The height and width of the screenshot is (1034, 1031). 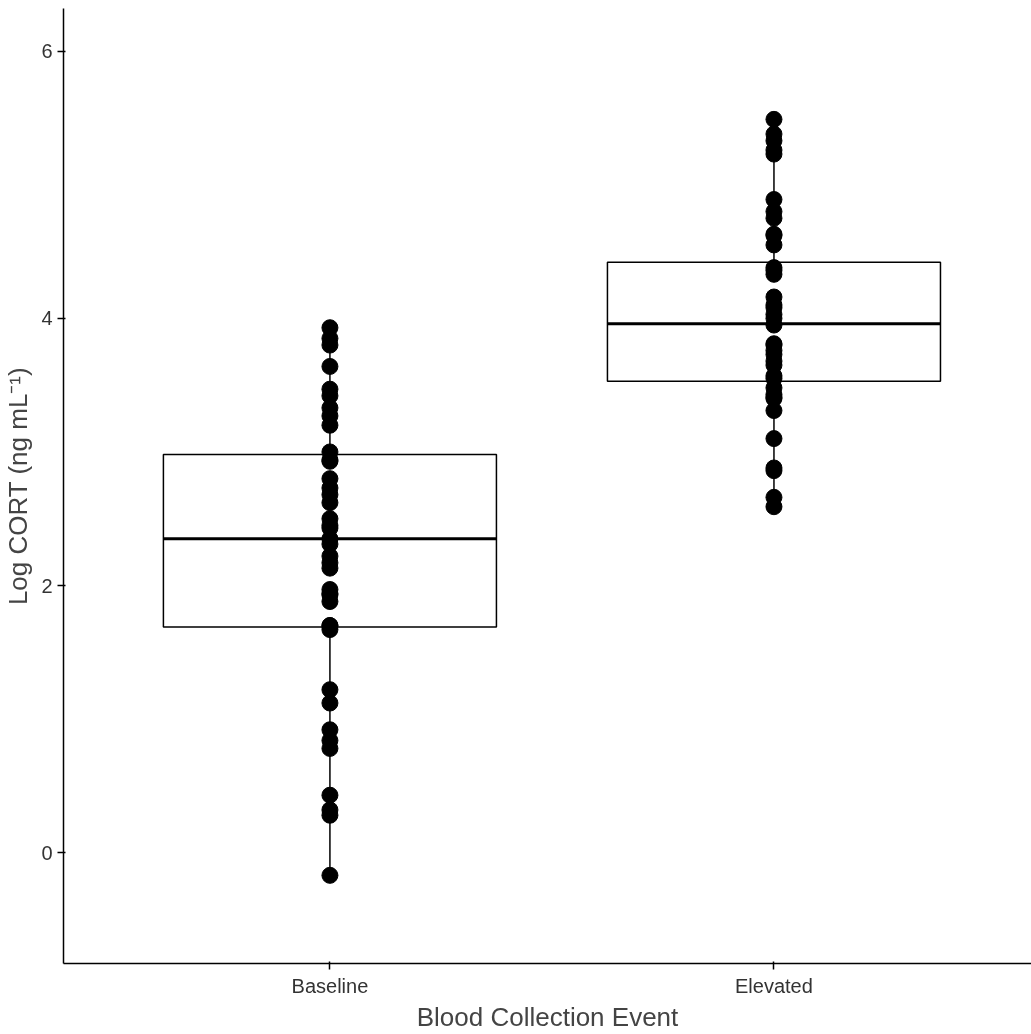 I want to click on x-tick-label: Baseline, so click(x=330, y=985).